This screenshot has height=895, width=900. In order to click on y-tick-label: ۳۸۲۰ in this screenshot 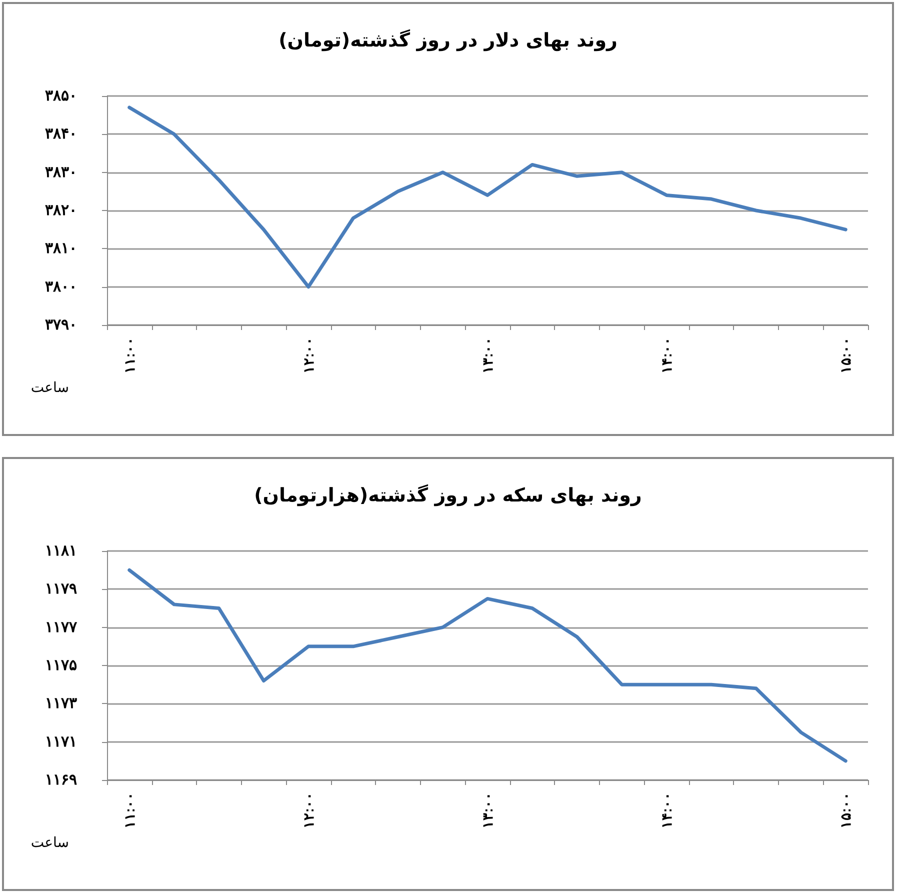, I will do `click(61, 210)`.